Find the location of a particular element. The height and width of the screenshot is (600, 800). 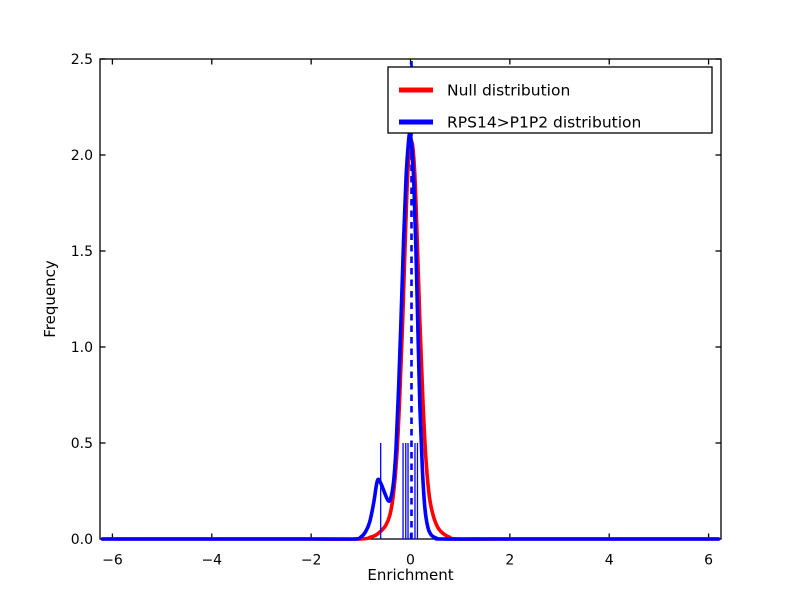

x-tick-labels: −6 −4 −2 0 2 4 6 is located at coordinates (407, 561).